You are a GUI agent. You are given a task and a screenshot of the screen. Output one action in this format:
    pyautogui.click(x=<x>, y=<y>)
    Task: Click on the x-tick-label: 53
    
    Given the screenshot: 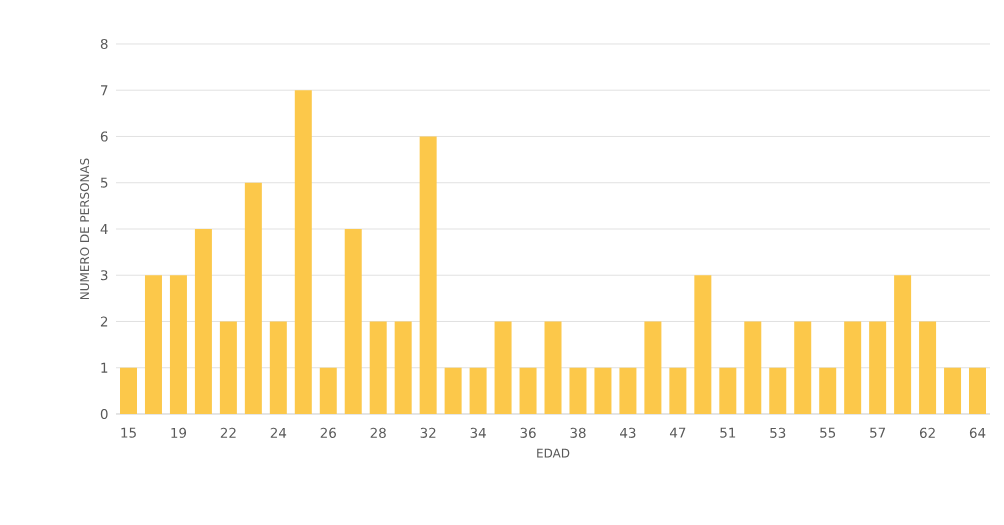 What is the action you would take?
    pyautogui.click(x=778, y=432)
    